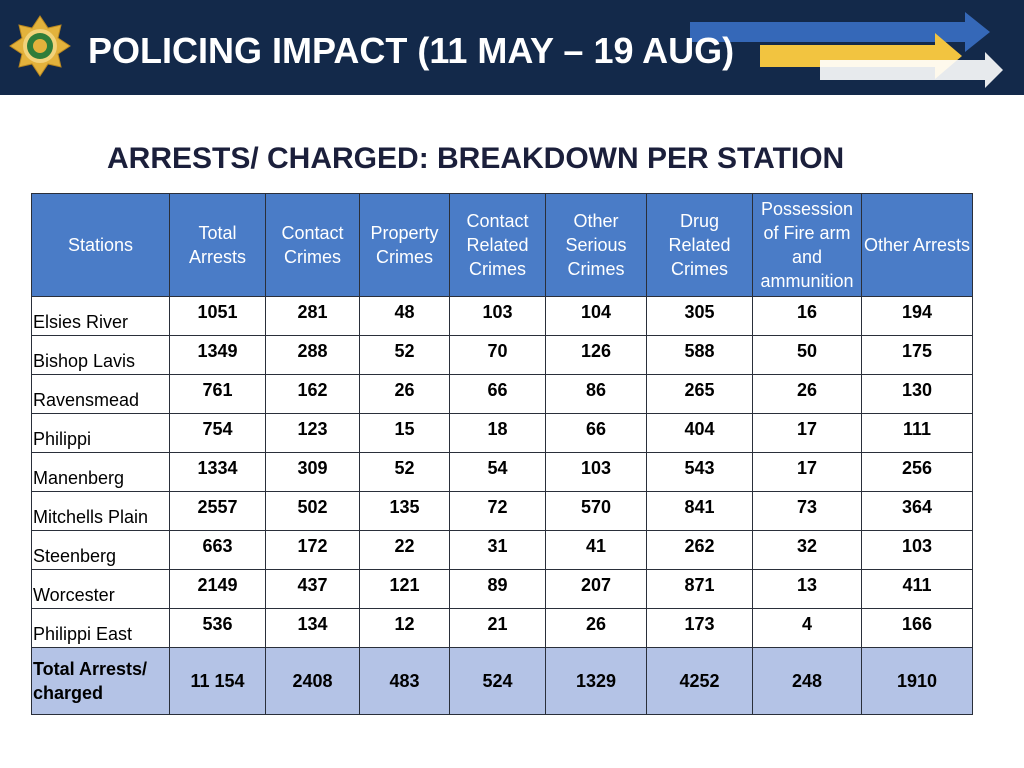  I want to click on station-name: Mitchells Plain, so click(100, 511).